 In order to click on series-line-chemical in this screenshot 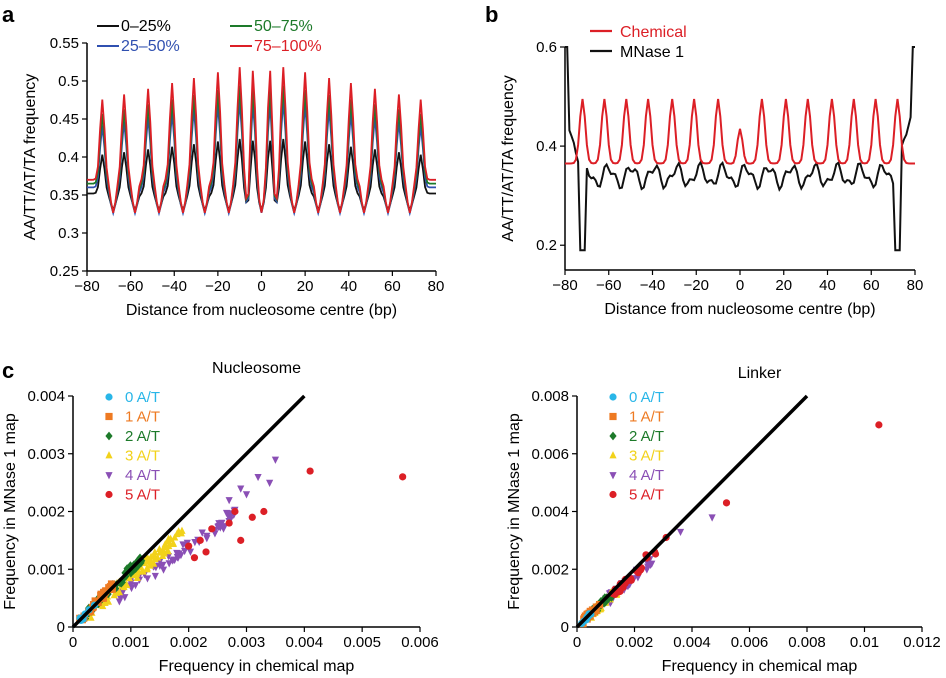, I will do `click(740, 131)`.